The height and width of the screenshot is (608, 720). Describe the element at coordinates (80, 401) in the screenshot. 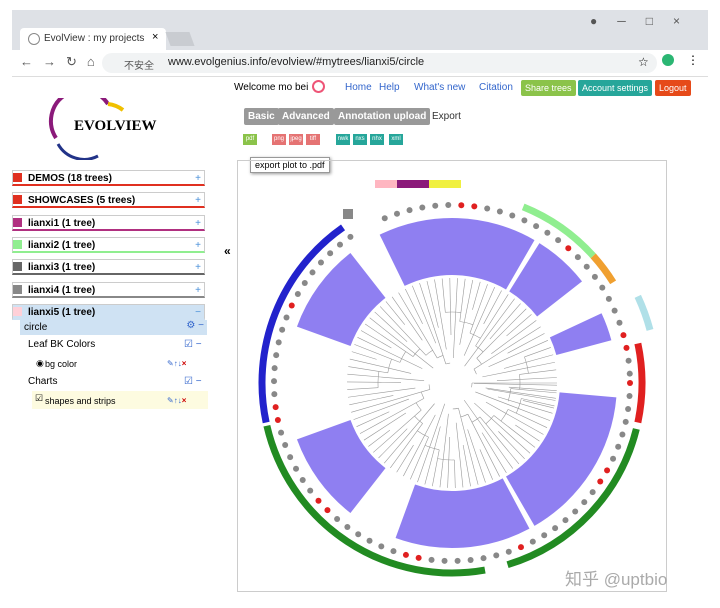

I see `item: shapes and strips` at that location.